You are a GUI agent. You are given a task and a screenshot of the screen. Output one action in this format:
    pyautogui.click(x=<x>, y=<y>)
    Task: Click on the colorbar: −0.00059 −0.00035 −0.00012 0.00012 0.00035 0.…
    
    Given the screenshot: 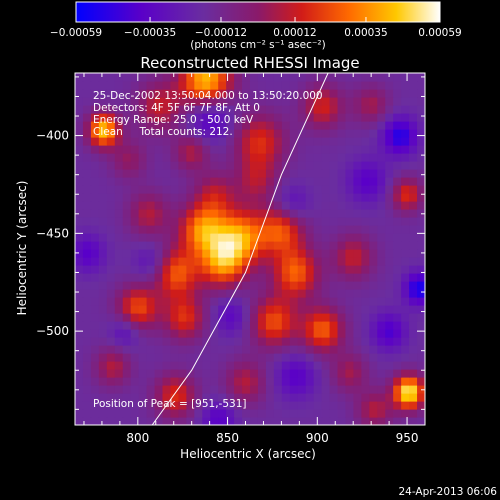 What is the action you would take?
    pyautogui.click(x=256, y=26)
    